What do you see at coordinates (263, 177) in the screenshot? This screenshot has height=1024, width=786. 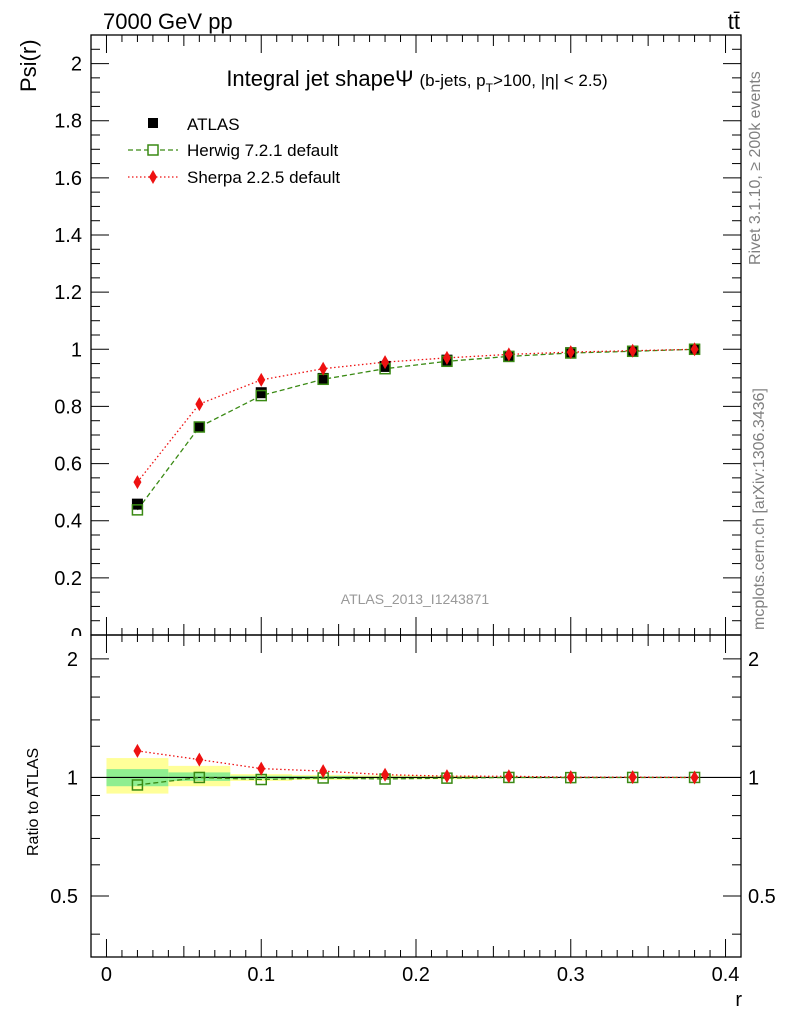 I see `legend-sherpa-label: Sherpa 2.2.5 default` at bounding box center [263, 177].